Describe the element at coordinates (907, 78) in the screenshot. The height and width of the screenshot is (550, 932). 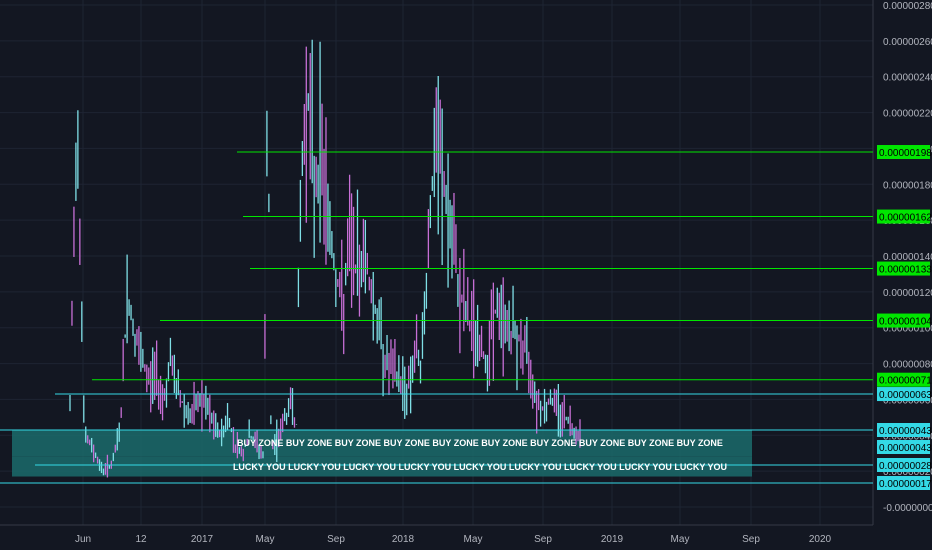
I see `y-tick-label: 0.00000240` at that location.